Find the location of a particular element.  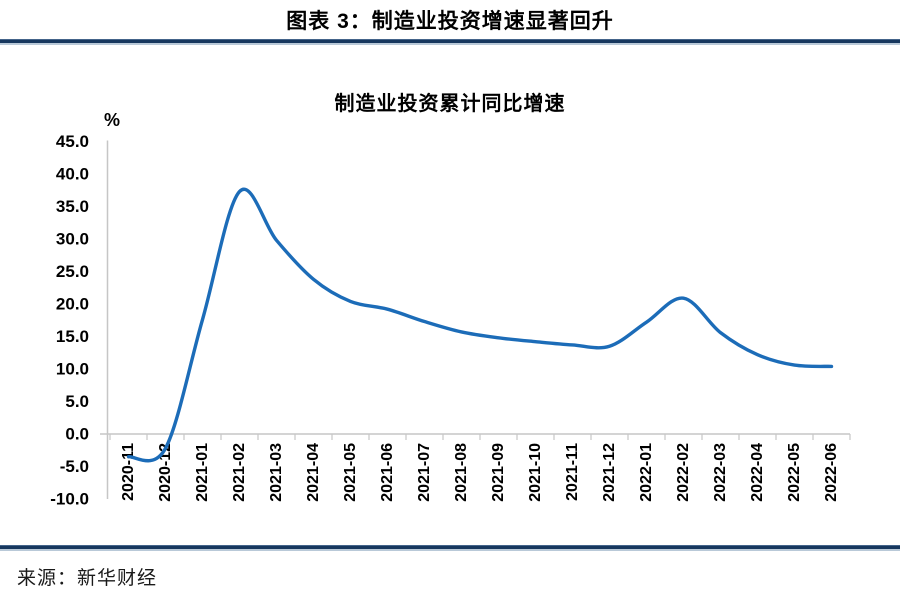

x-tick-label: 2021-06 is located at coordinates (387, 472).